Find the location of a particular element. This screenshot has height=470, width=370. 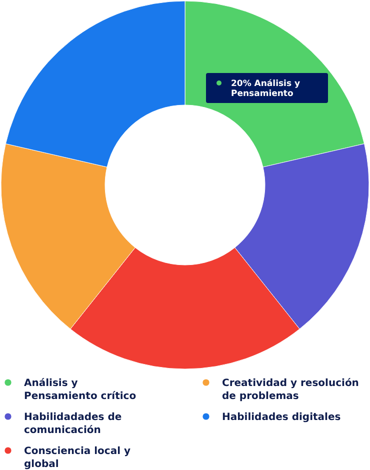

legend-label: Habilidadades de comunicación is located at coordinates (73, 424).